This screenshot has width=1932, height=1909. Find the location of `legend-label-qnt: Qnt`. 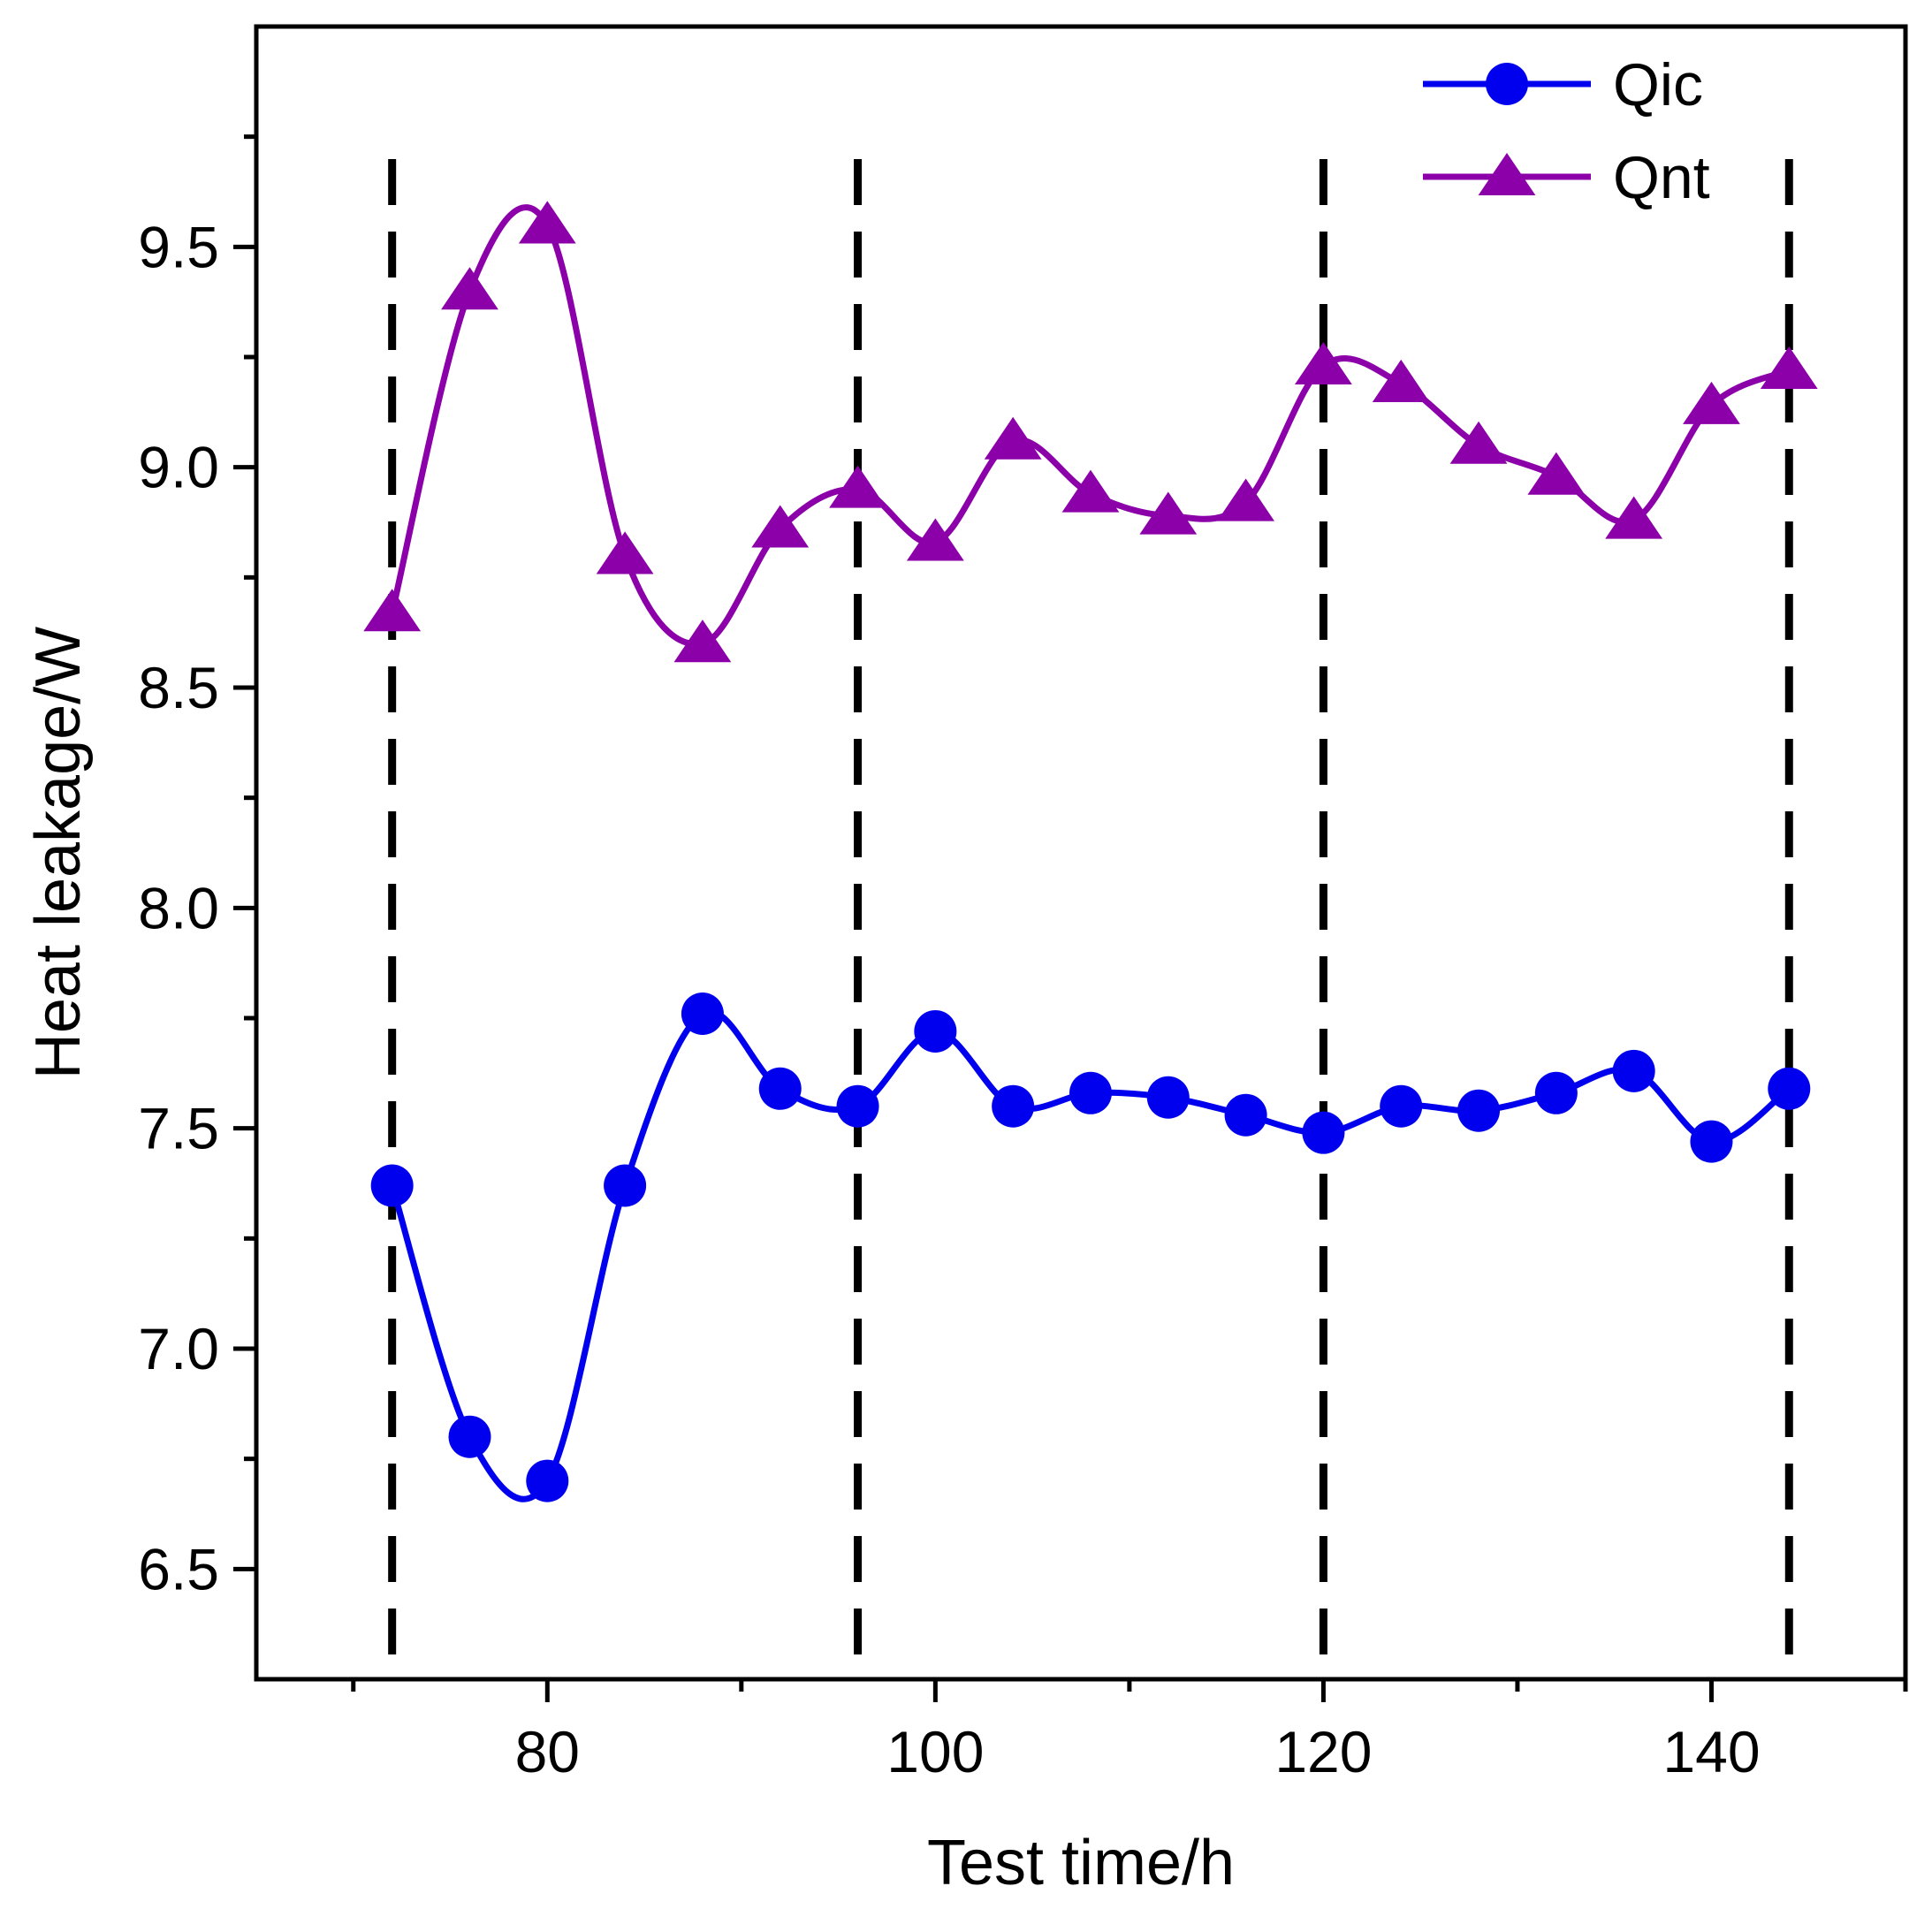

legend-label-qnt: Qnt is located at coordinates (1662, 177).